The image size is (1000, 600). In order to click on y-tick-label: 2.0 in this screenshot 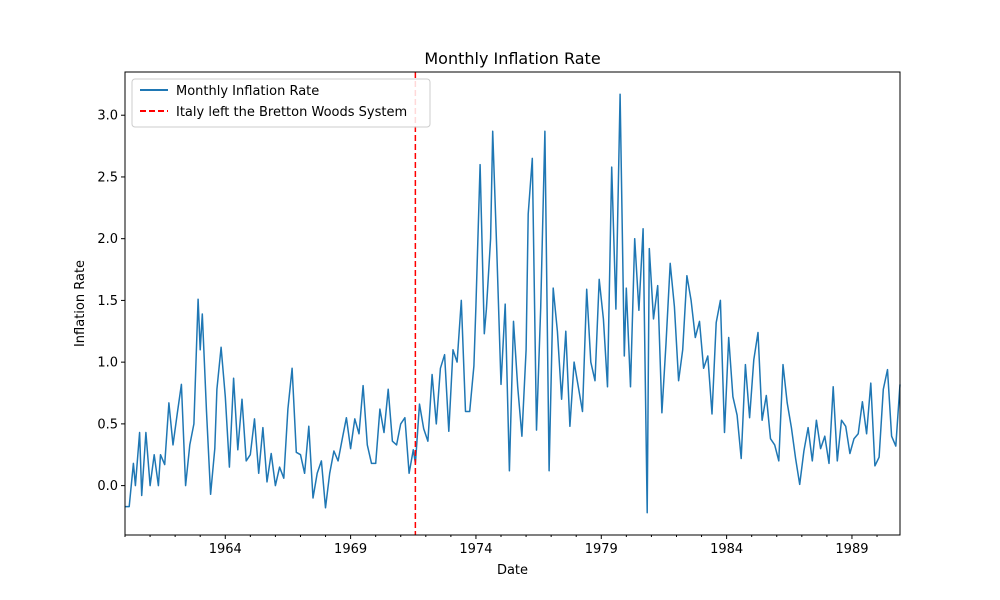, I will do `click(107, 239)`.